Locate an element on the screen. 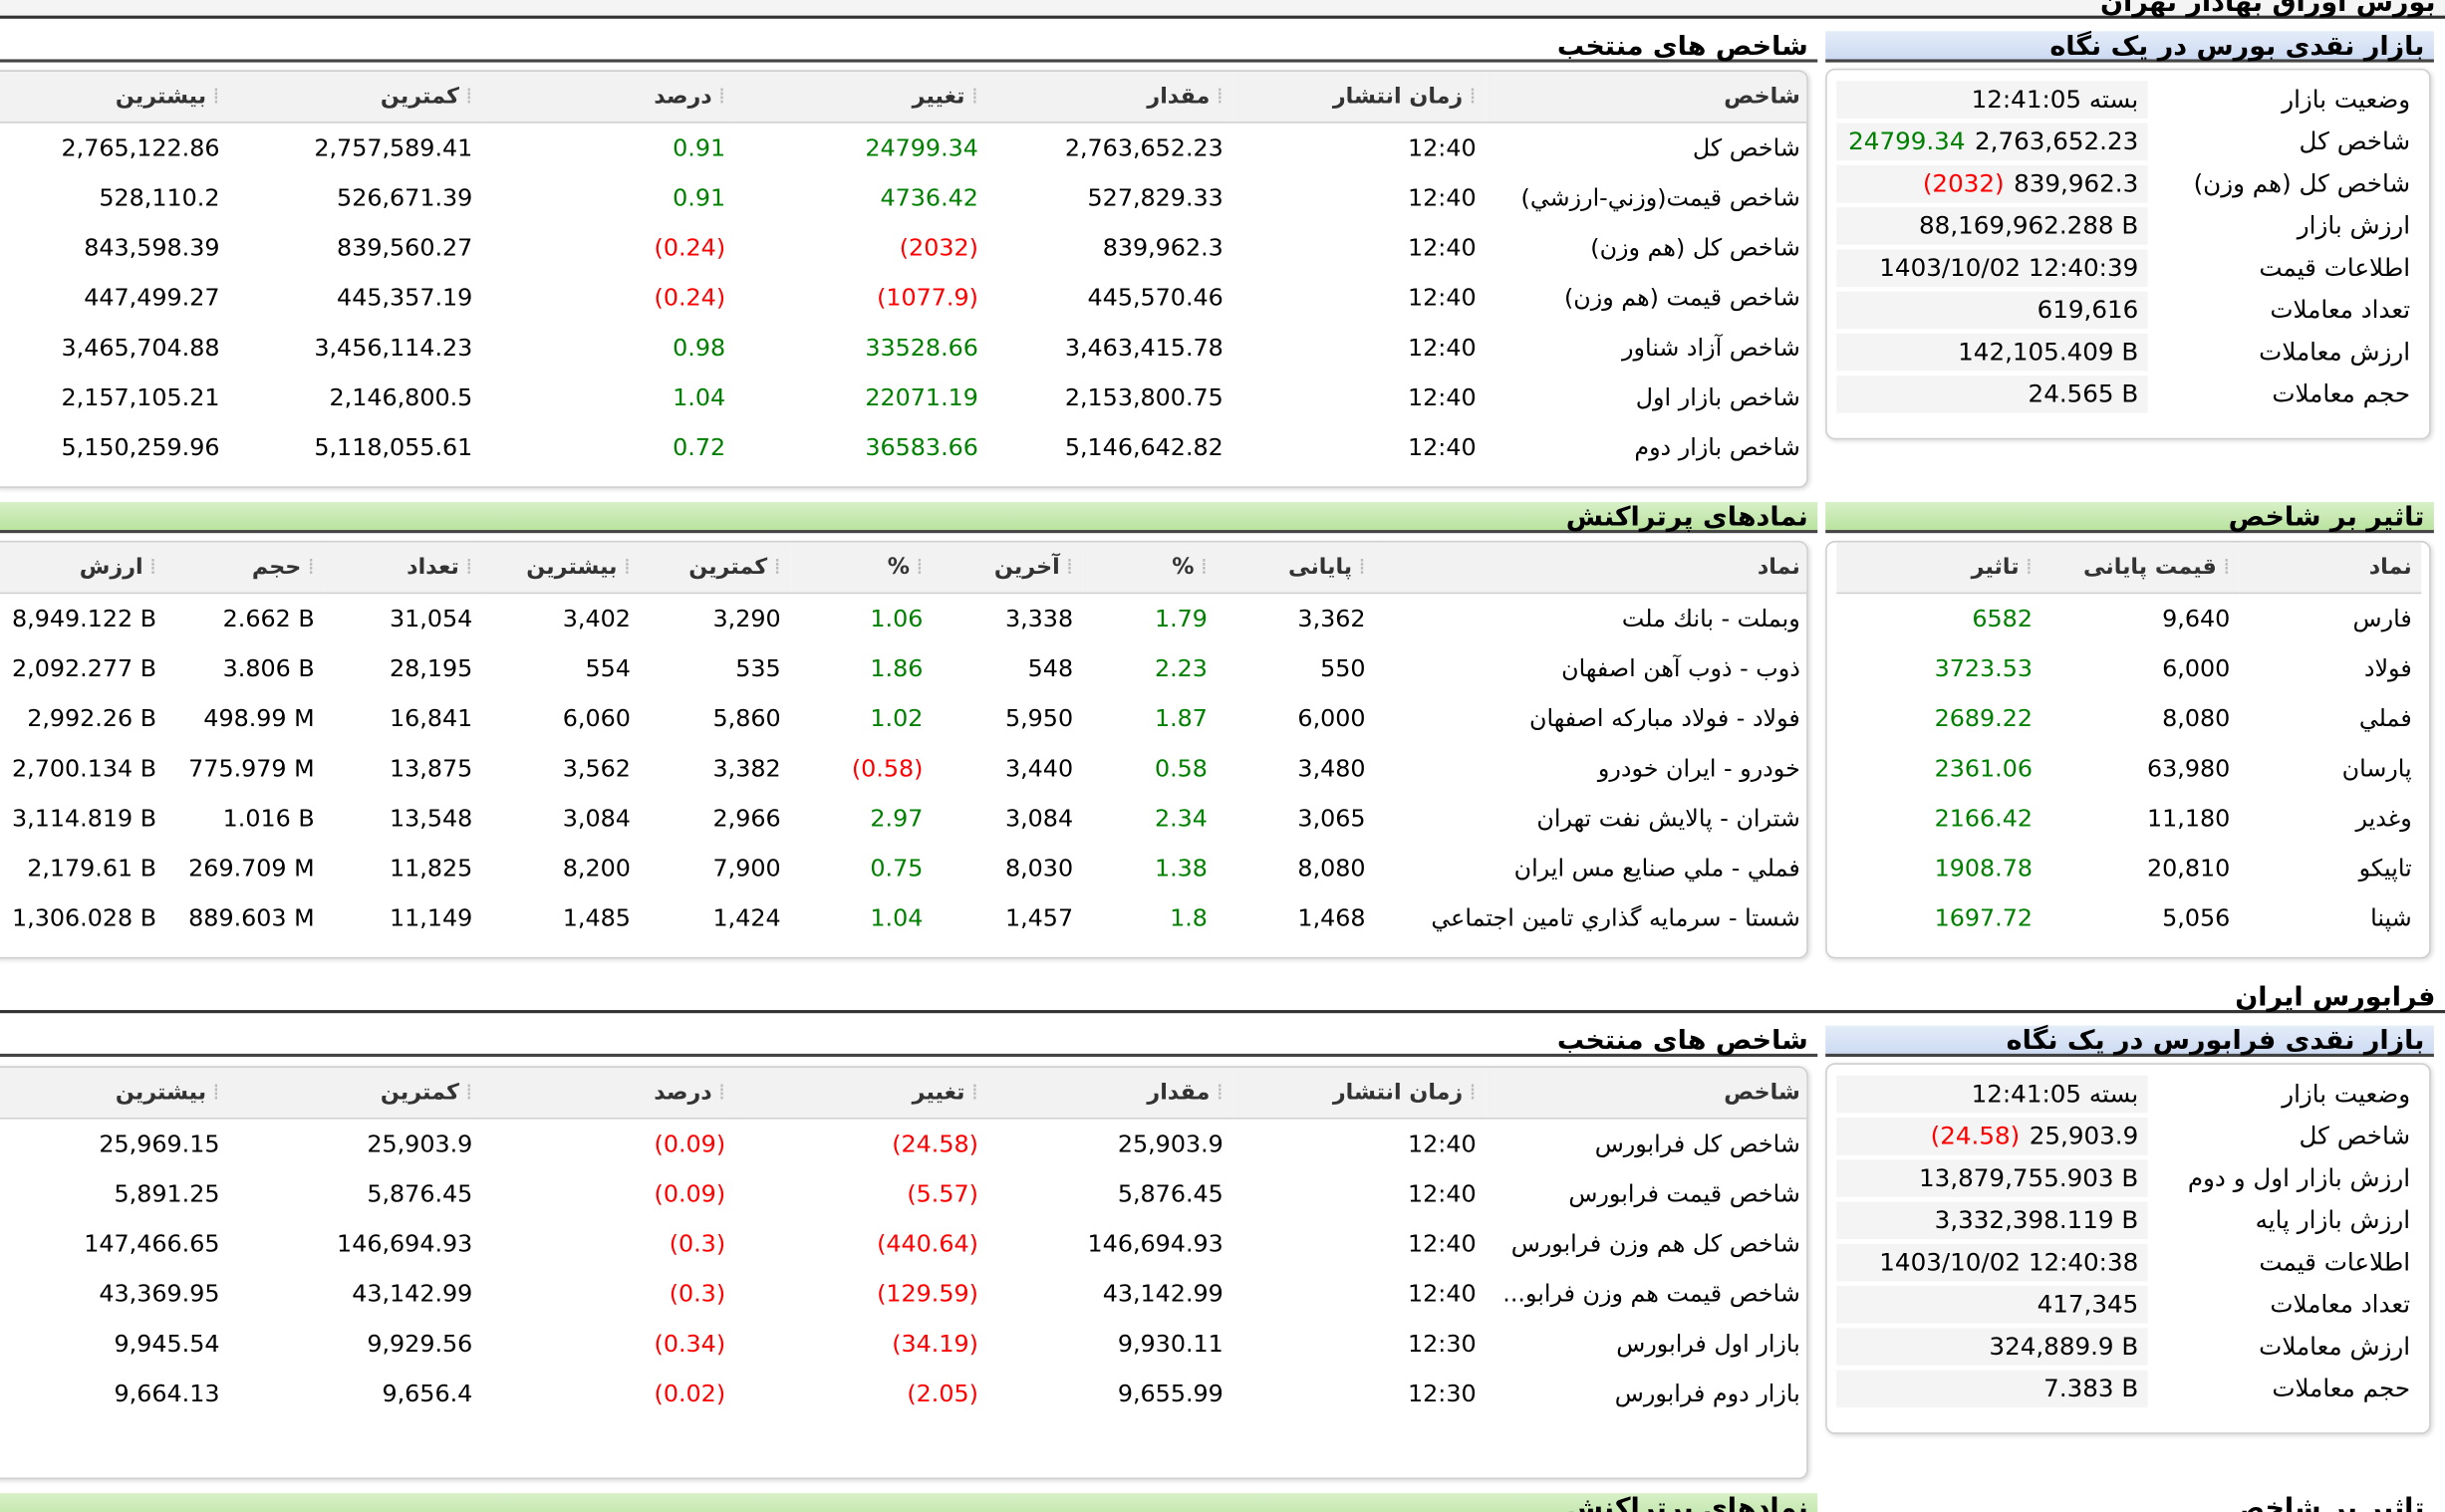 The image size is (2445, 1512). tse-index-column-header: تغییر ⁞ is located at coordinates (861, 97).